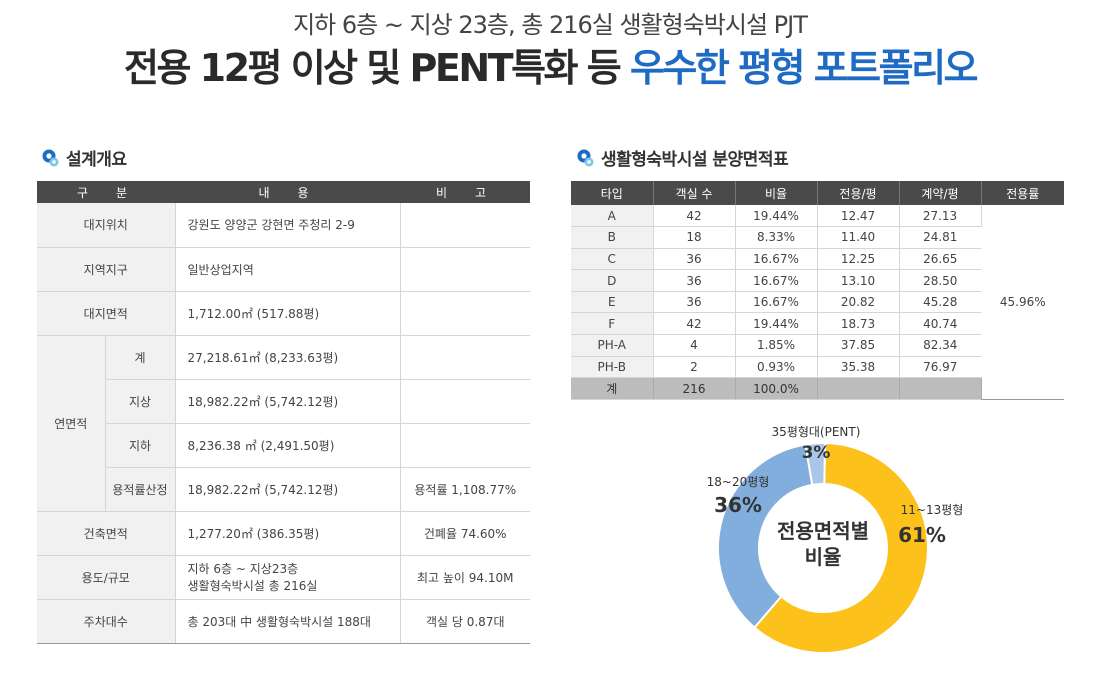 This screenshot has width=1100, height=688. I want to click on slice-value-label: 61%, so click(922, 535).